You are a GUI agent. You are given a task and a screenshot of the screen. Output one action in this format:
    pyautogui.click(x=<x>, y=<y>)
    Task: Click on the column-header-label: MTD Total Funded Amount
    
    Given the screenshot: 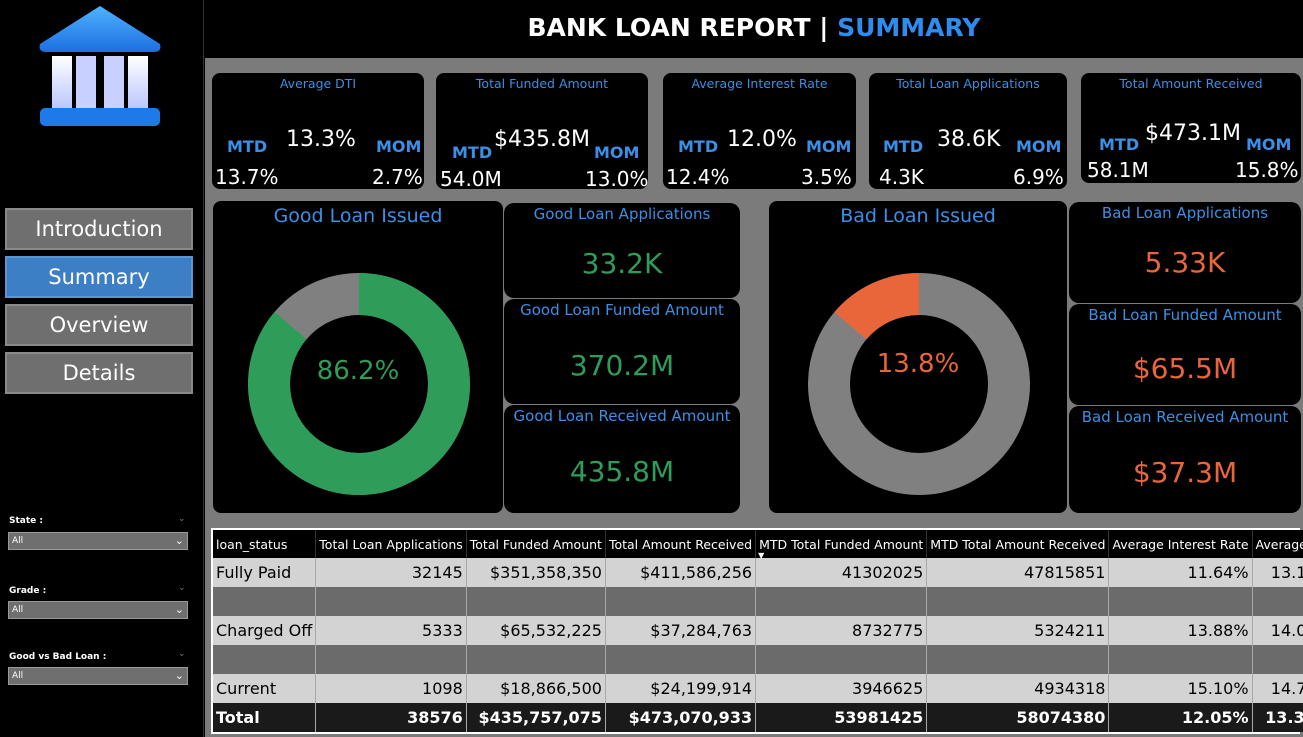 What is the action you would take?
    pyautogui.click(x=841, y=544)
    